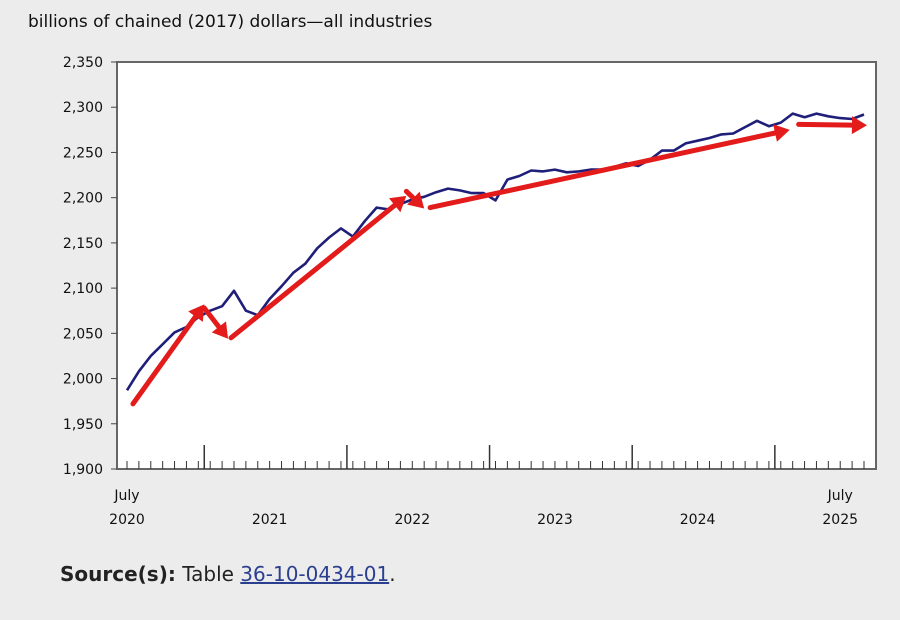  I want to click on x-tick-label-year: 2021, so click(270, 520).